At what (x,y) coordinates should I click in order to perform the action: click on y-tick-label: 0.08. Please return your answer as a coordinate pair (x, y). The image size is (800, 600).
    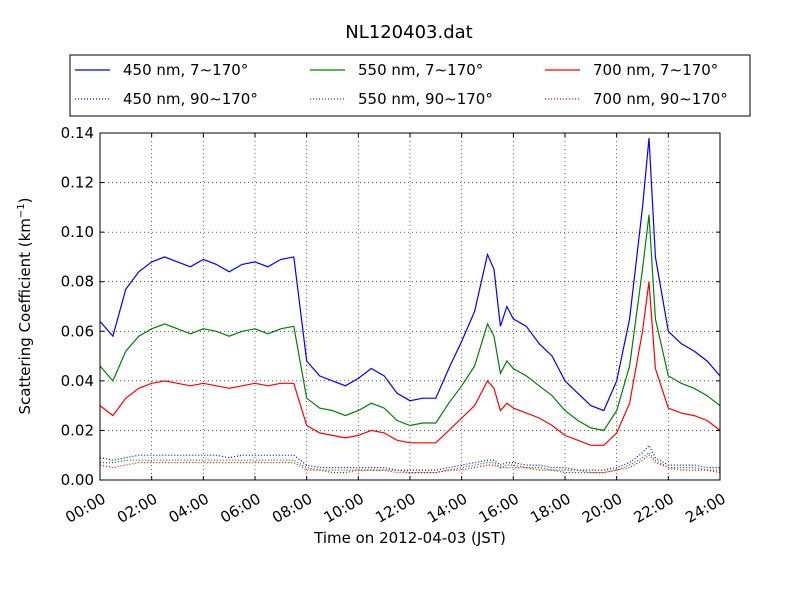
    Looking at the image, I should click on (77, 282).